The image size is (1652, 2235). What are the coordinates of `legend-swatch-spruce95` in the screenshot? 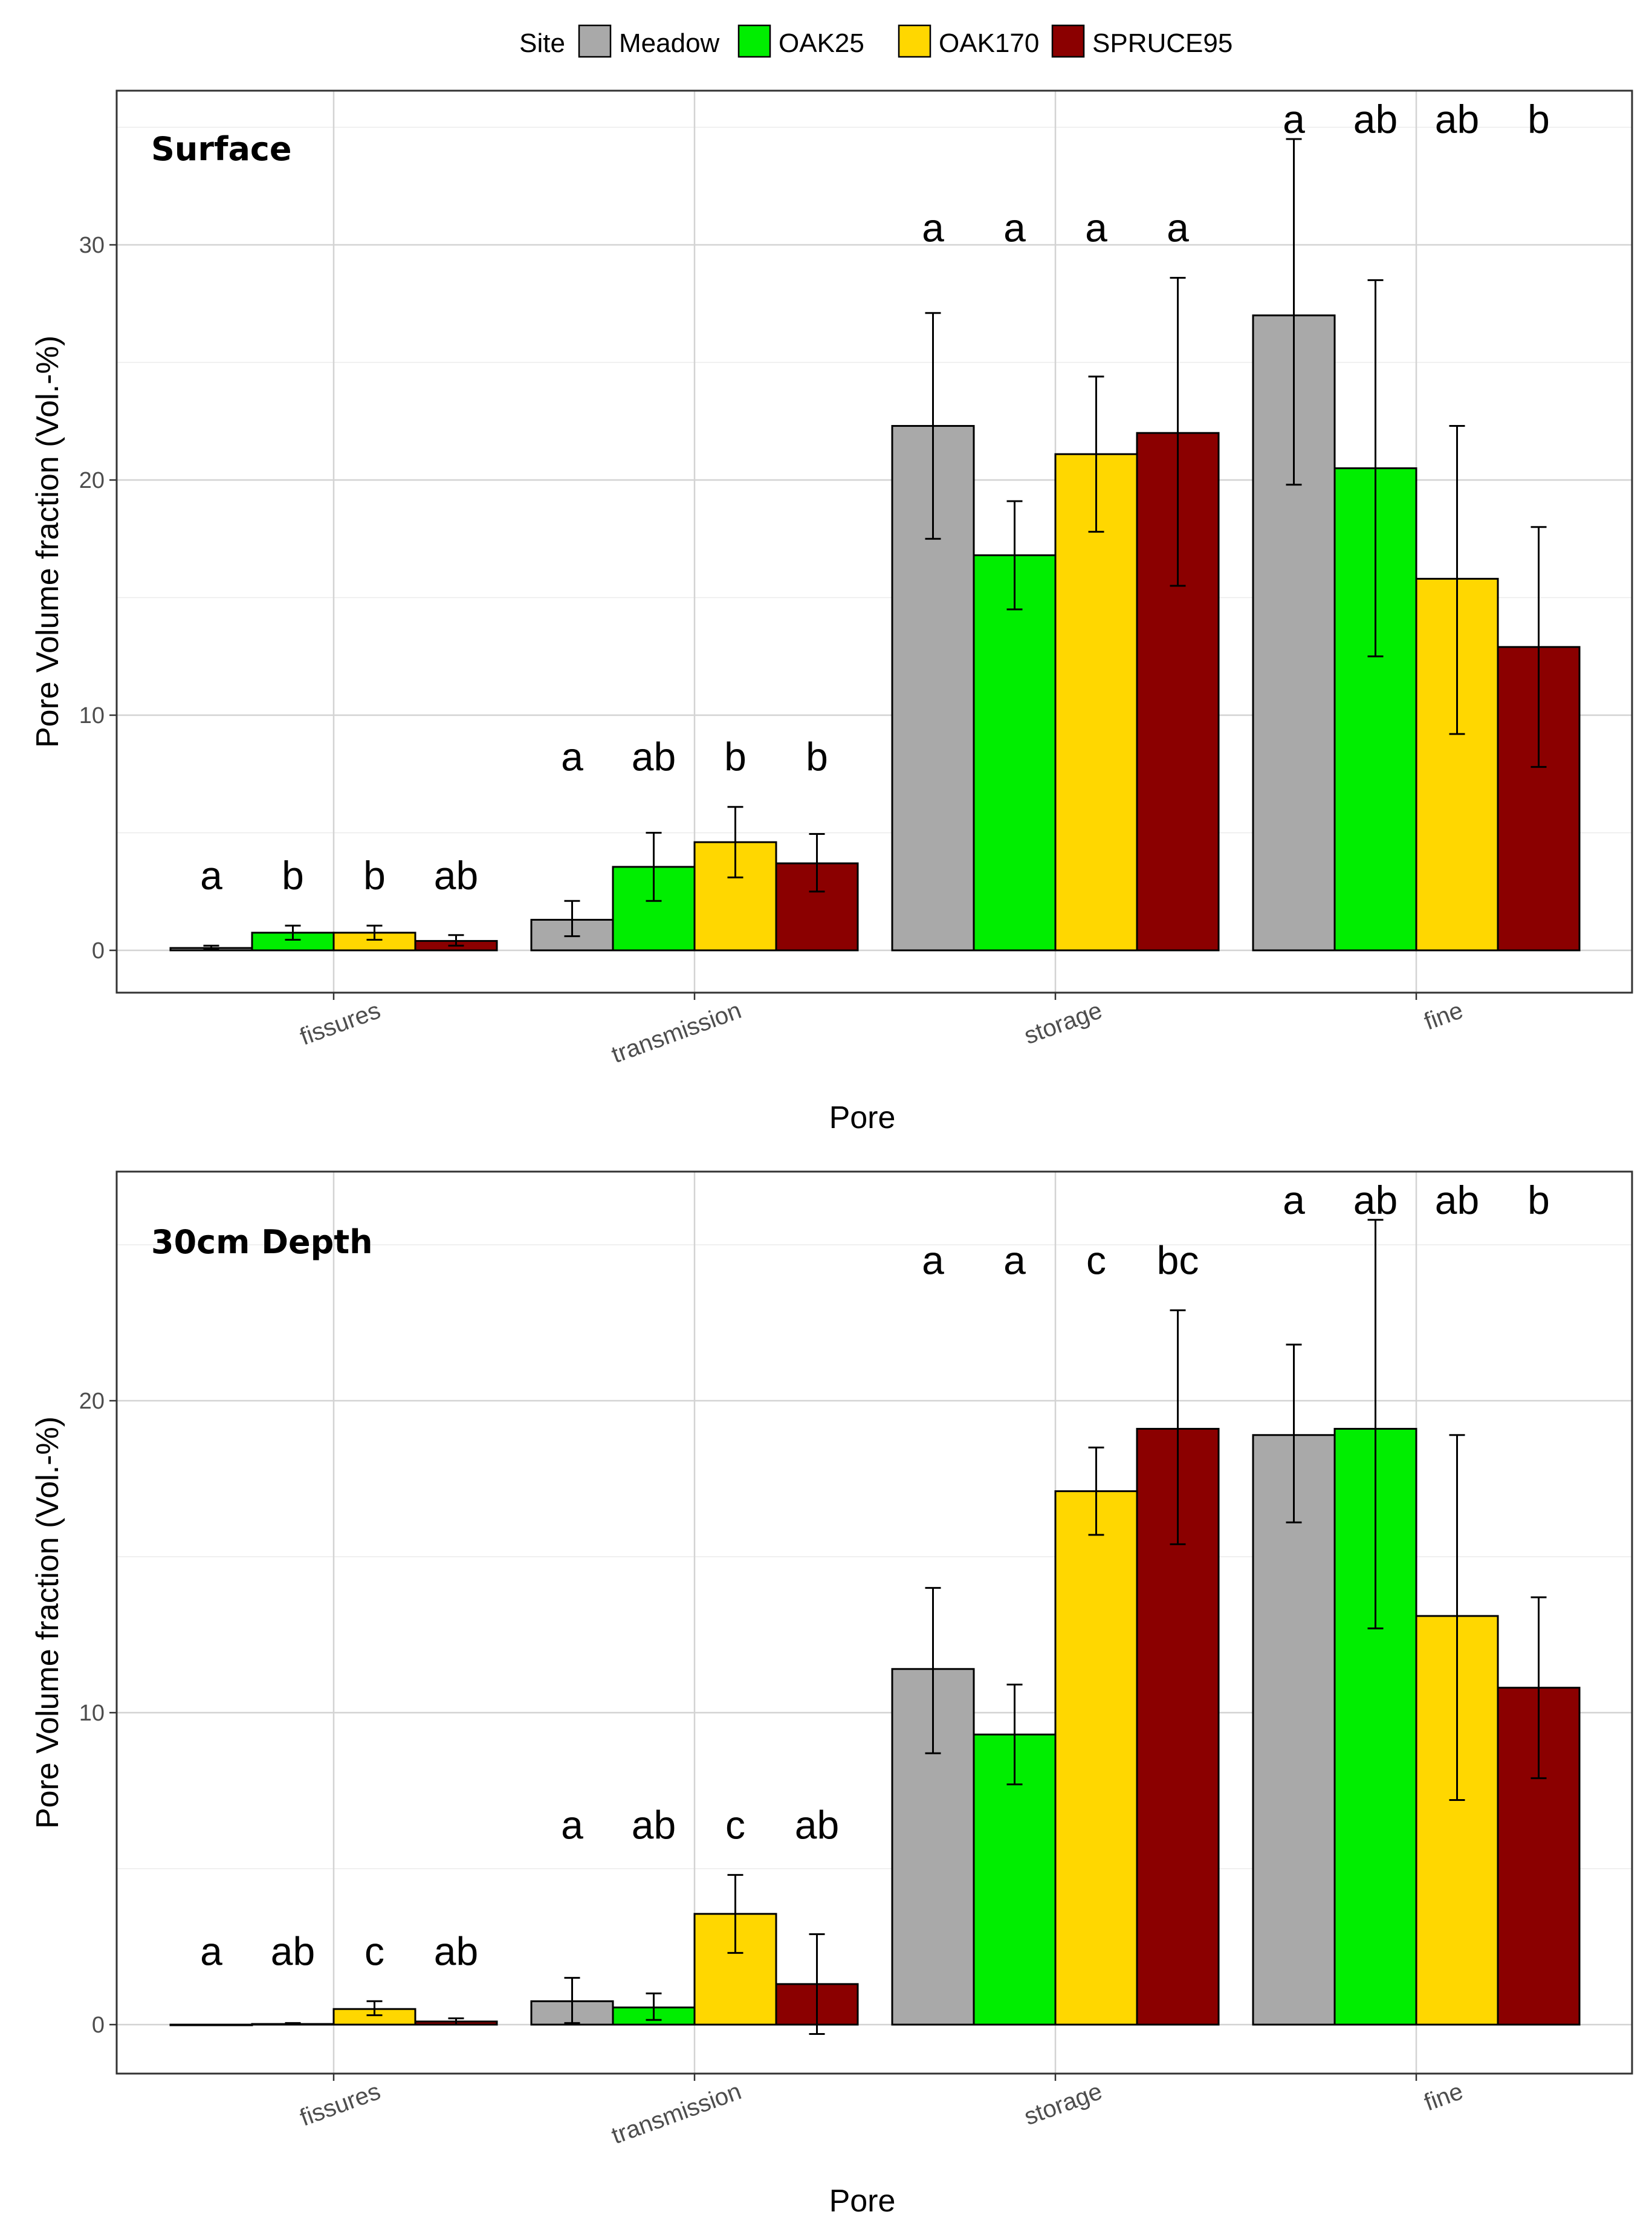 It's located at (1068, 41).